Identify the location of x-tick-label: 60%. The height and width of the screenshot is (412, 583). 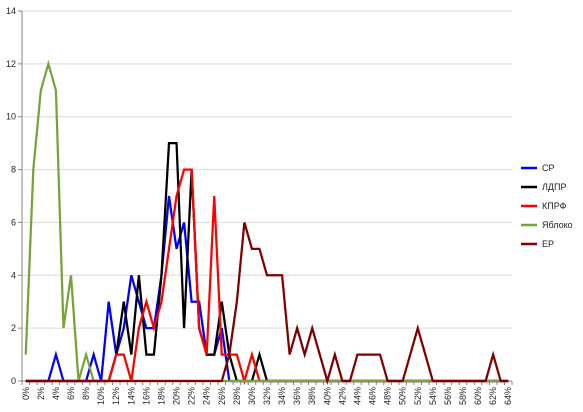
(478, 396).